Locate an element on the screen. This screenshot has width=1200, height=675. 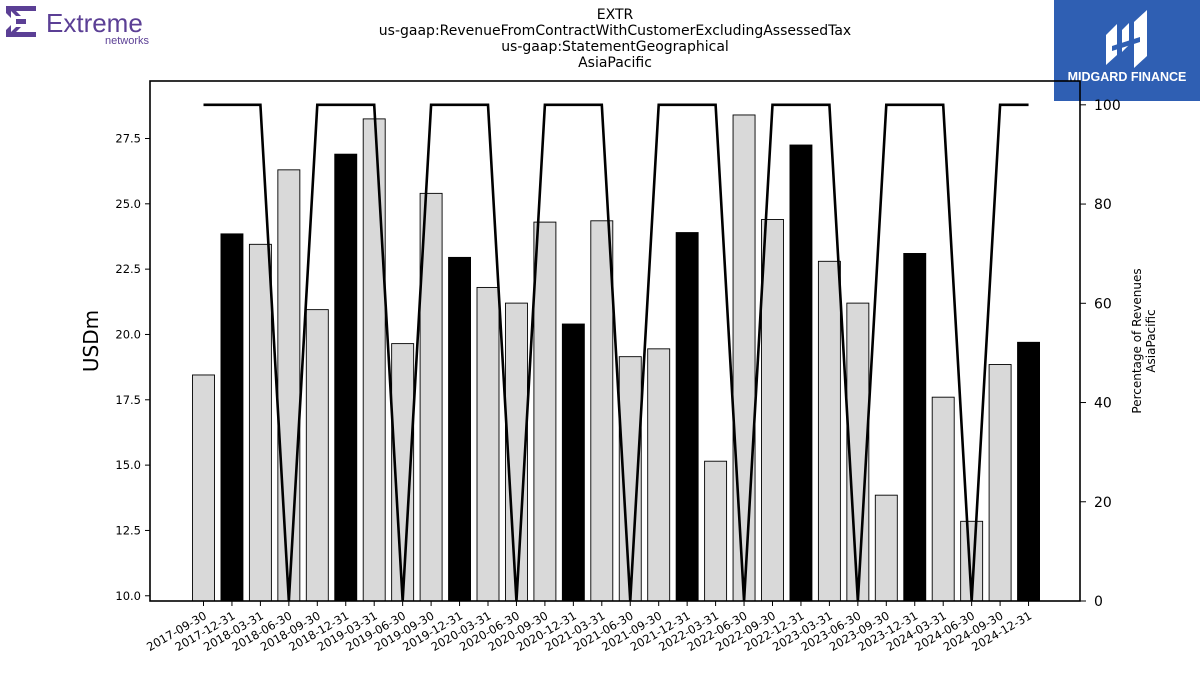
y2-tick-label: 80 is located at coordinates (1103, 205).